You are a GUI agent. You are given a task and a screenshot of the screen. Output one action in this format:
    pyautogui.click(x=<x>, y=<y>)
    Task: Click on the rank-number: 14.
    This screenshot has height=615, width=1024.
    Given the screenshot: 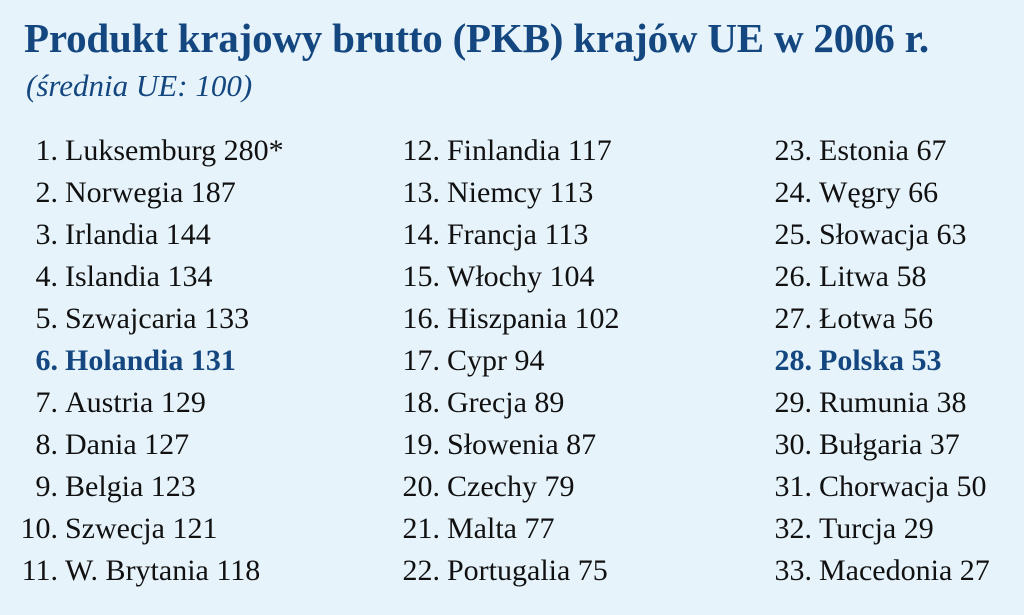 What is the action you would take?
    pyautogui.click(x=421, y=234)
    